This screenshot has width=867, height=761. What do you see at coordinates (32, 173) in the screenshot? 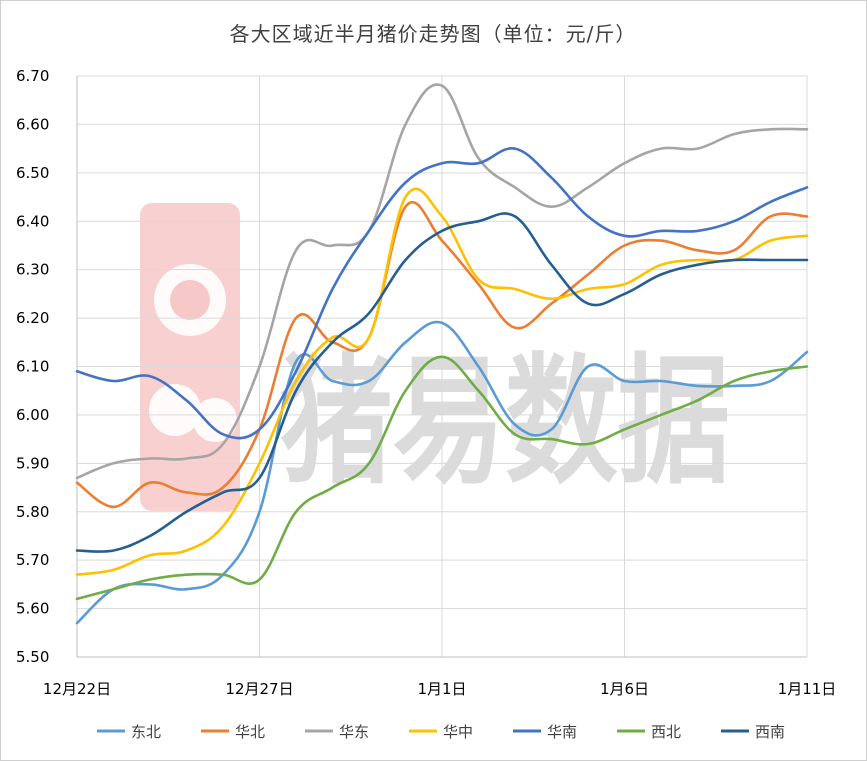
I see `y-tick-label: 6.50` at bounding box center [32, 173].